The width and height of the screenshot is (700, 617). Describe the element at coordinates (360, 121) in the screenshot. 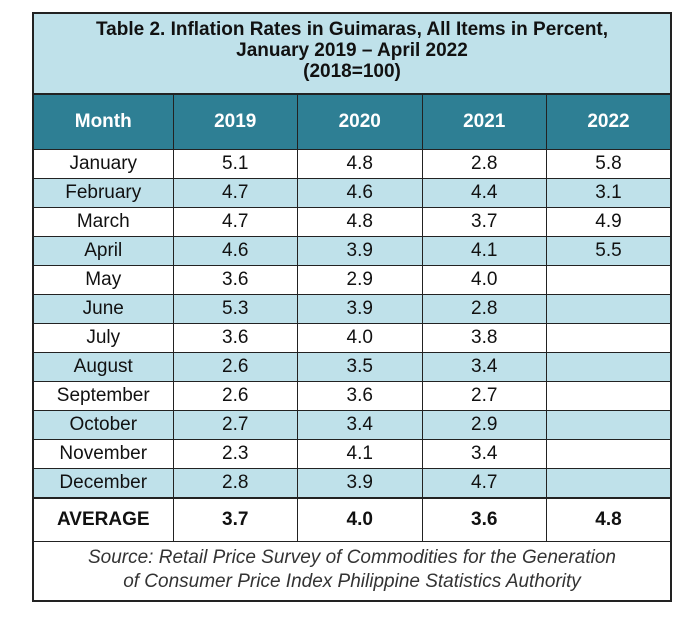

I see `header-2020: 2020` at that location.